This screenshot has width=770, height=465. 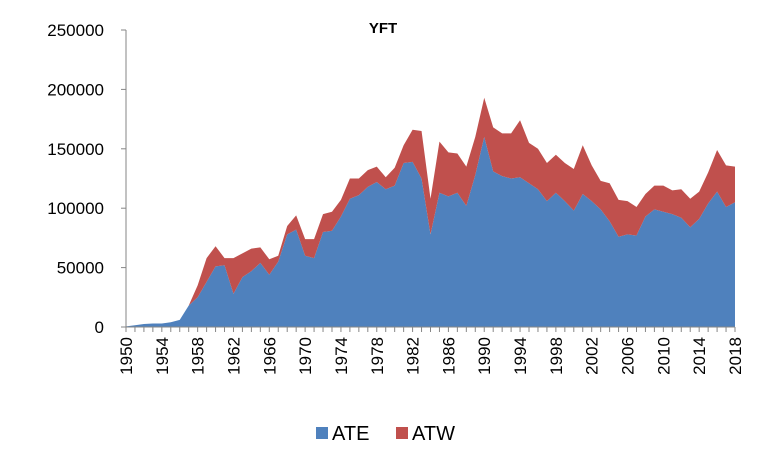 What do you see at coordinates (233, 356) in the screenshot?
I see `x-tick-label: 1962` at bounding box center [233, 356].